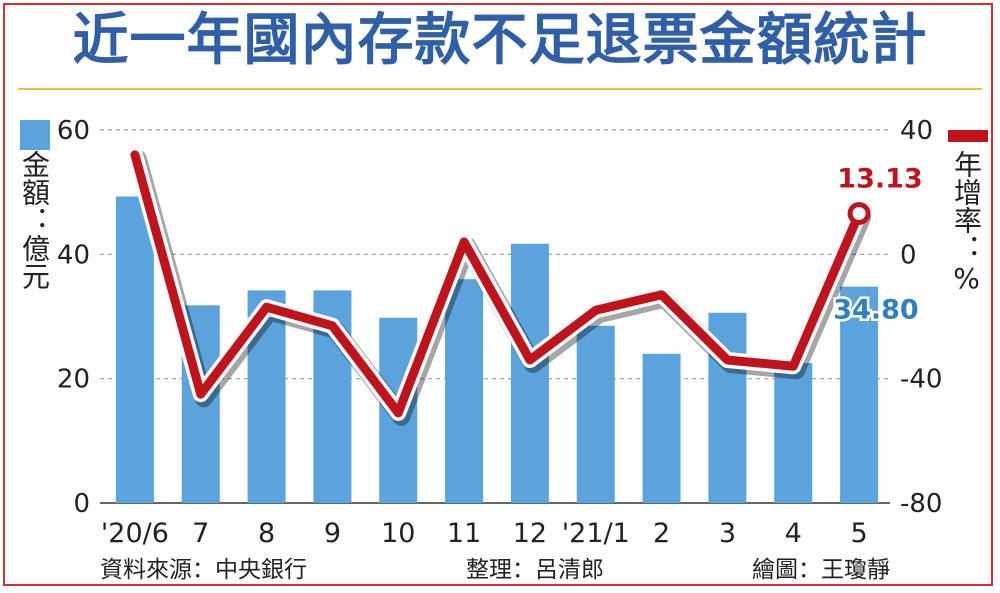 This screenshot has height=593, width=1000. I want to click on line-end-marker, so click(859, 214).